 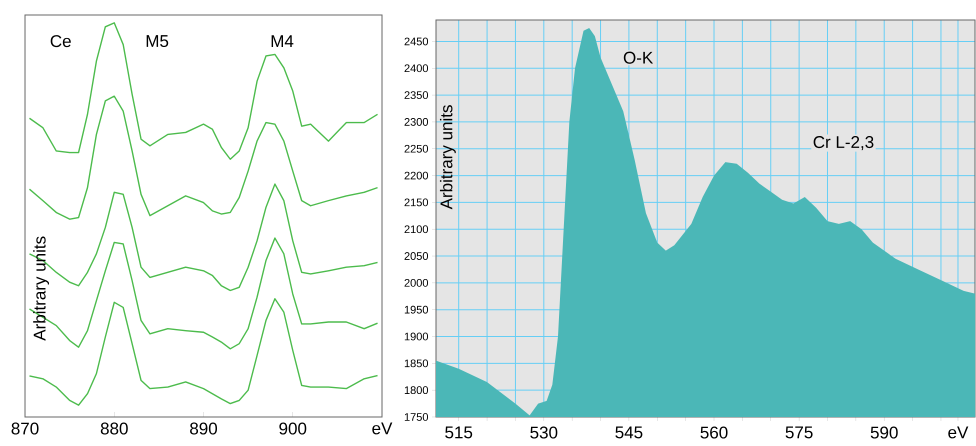 I want to click on x-tick-label: 870, so click(x=25, y=428).